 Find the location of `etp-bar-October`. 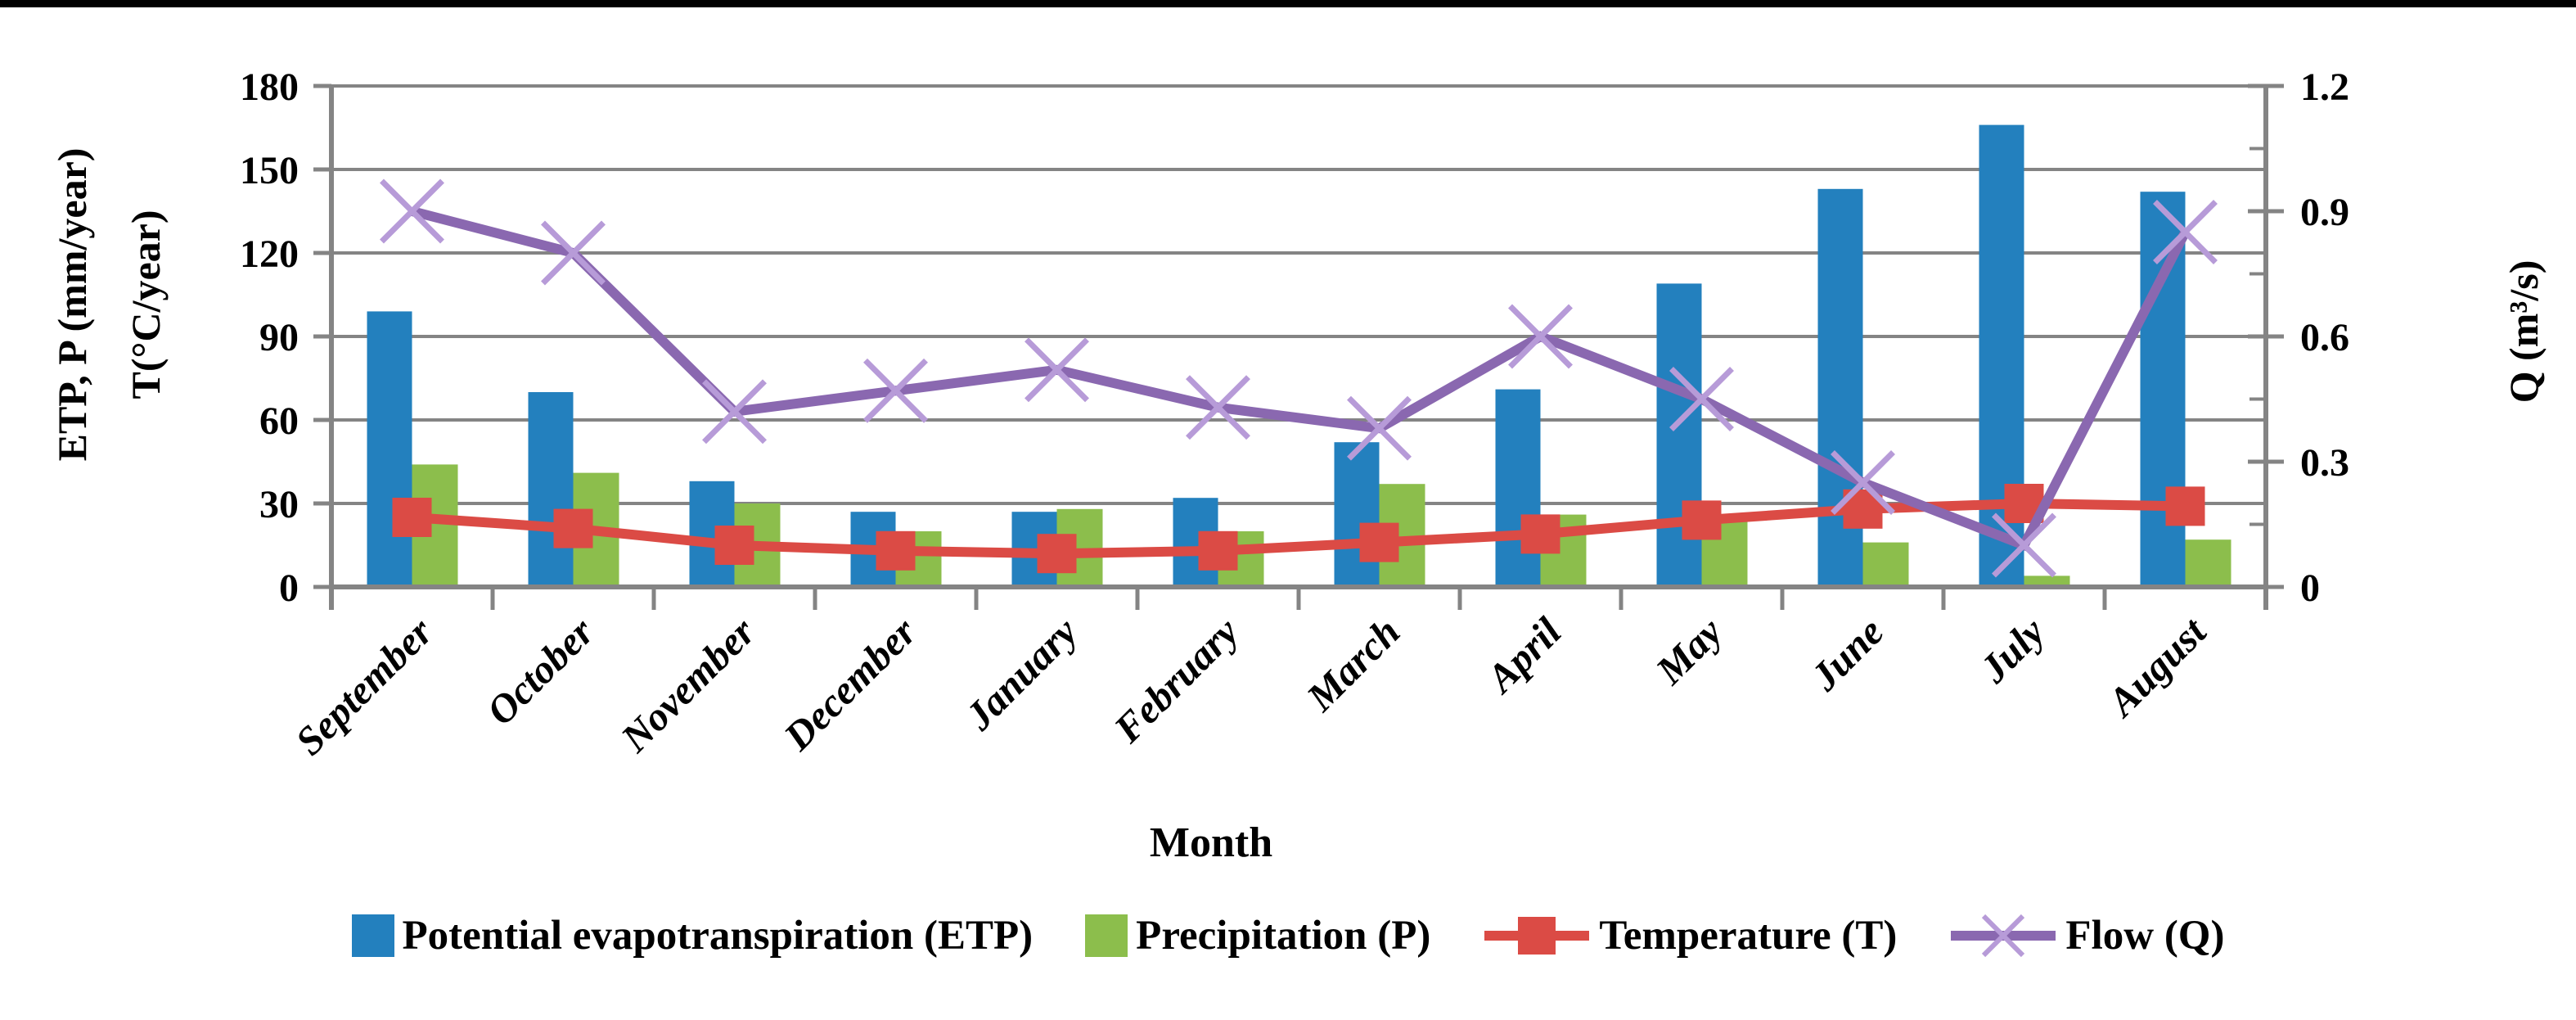

etp-bar-October is located at coordinates (551, 490).